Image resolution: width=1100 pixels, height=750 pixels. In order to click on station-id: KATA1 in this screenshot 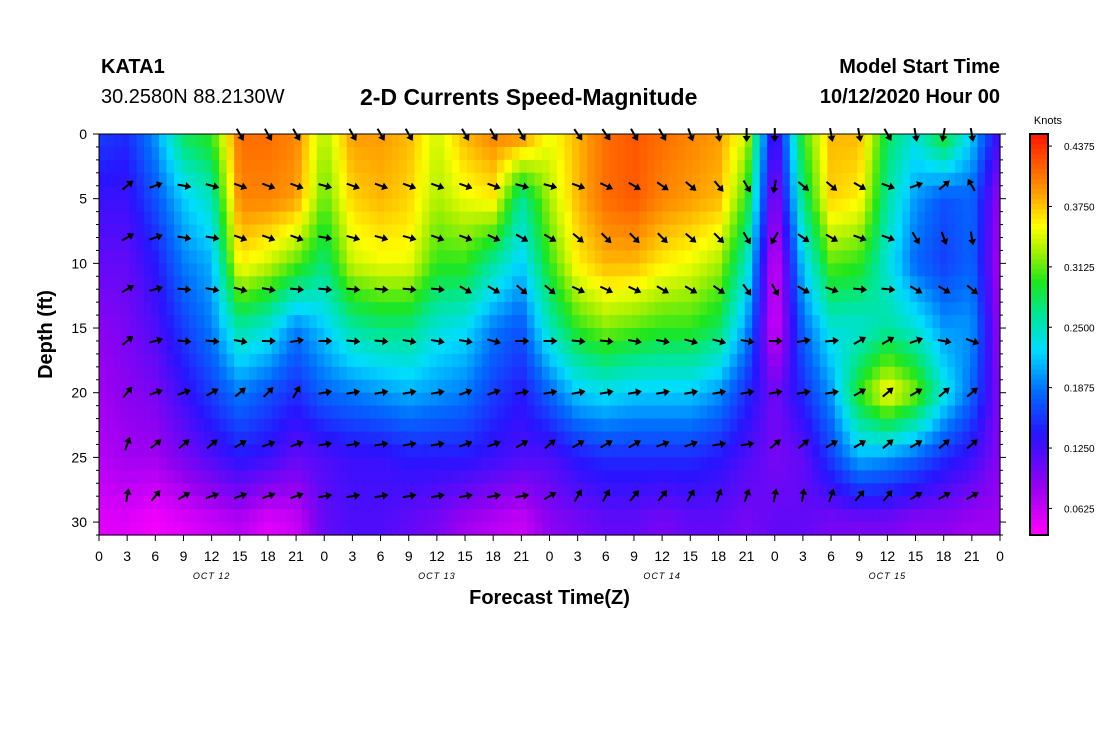, I will do `click(133, 67)`.